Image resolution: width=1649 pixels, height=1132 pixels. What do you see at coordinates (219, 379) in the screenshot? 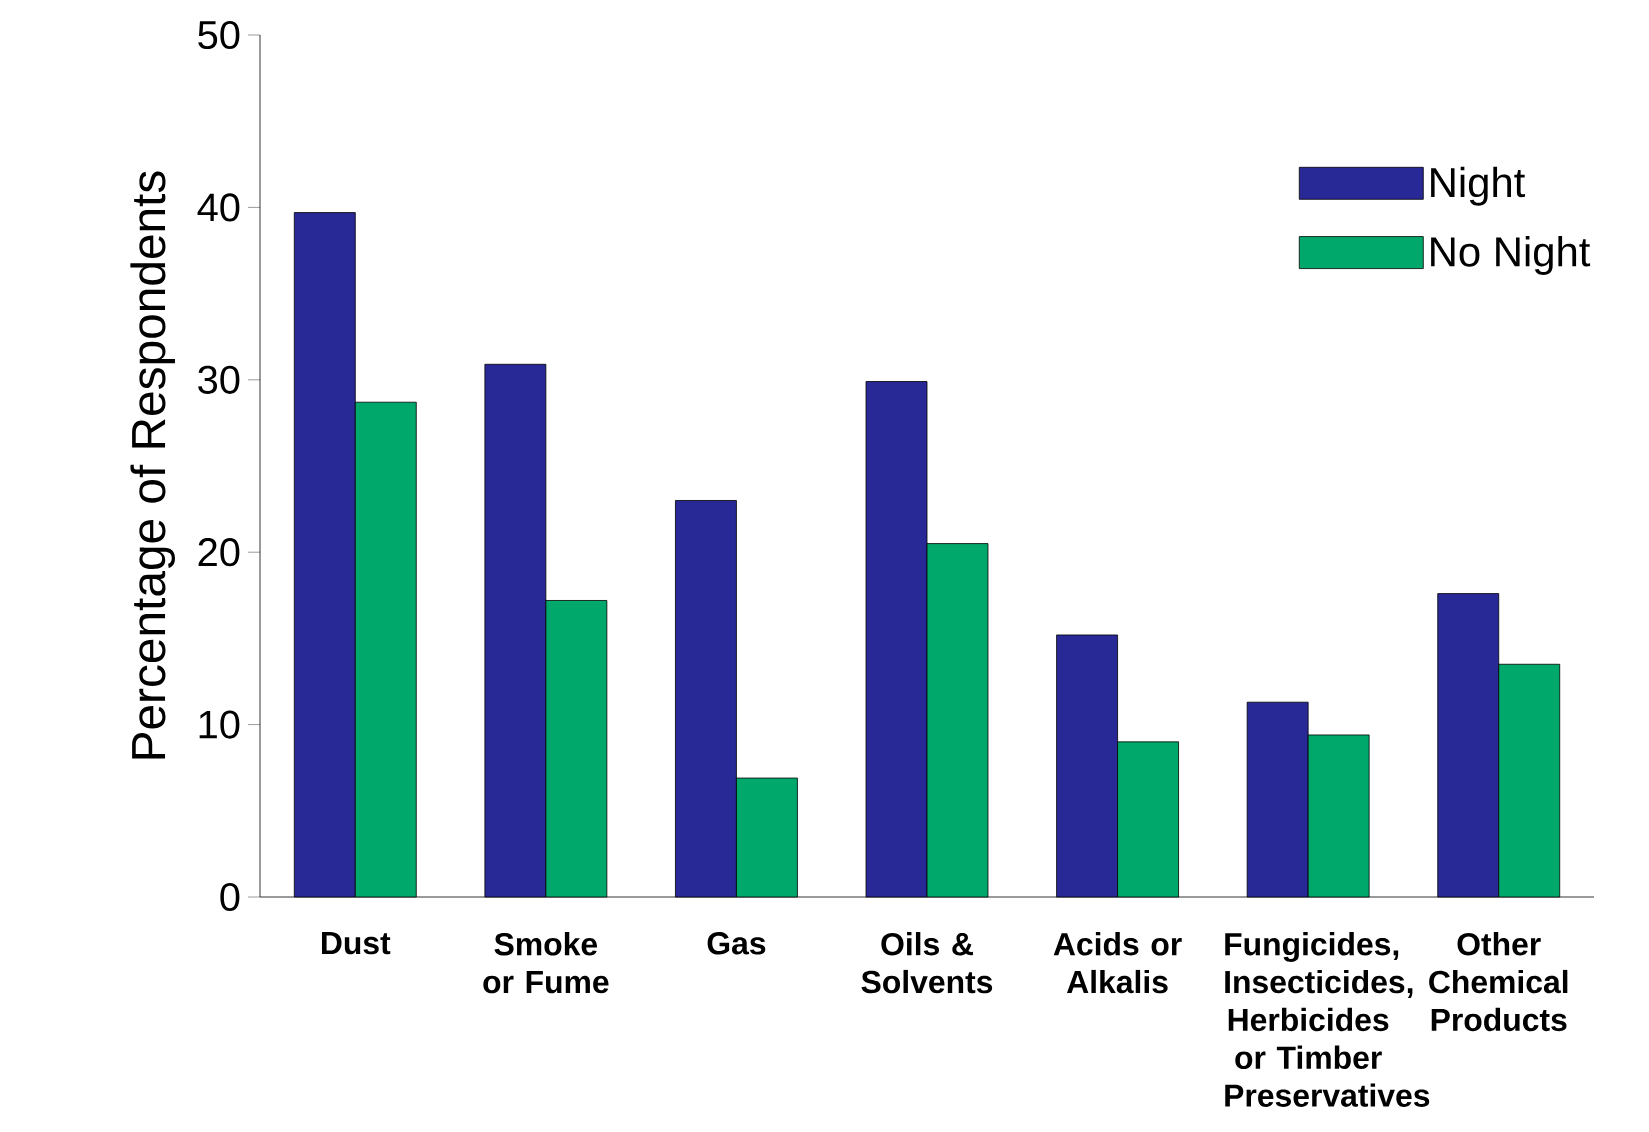
I see `y-tick-label: 30` at bounding box center [219, 379].